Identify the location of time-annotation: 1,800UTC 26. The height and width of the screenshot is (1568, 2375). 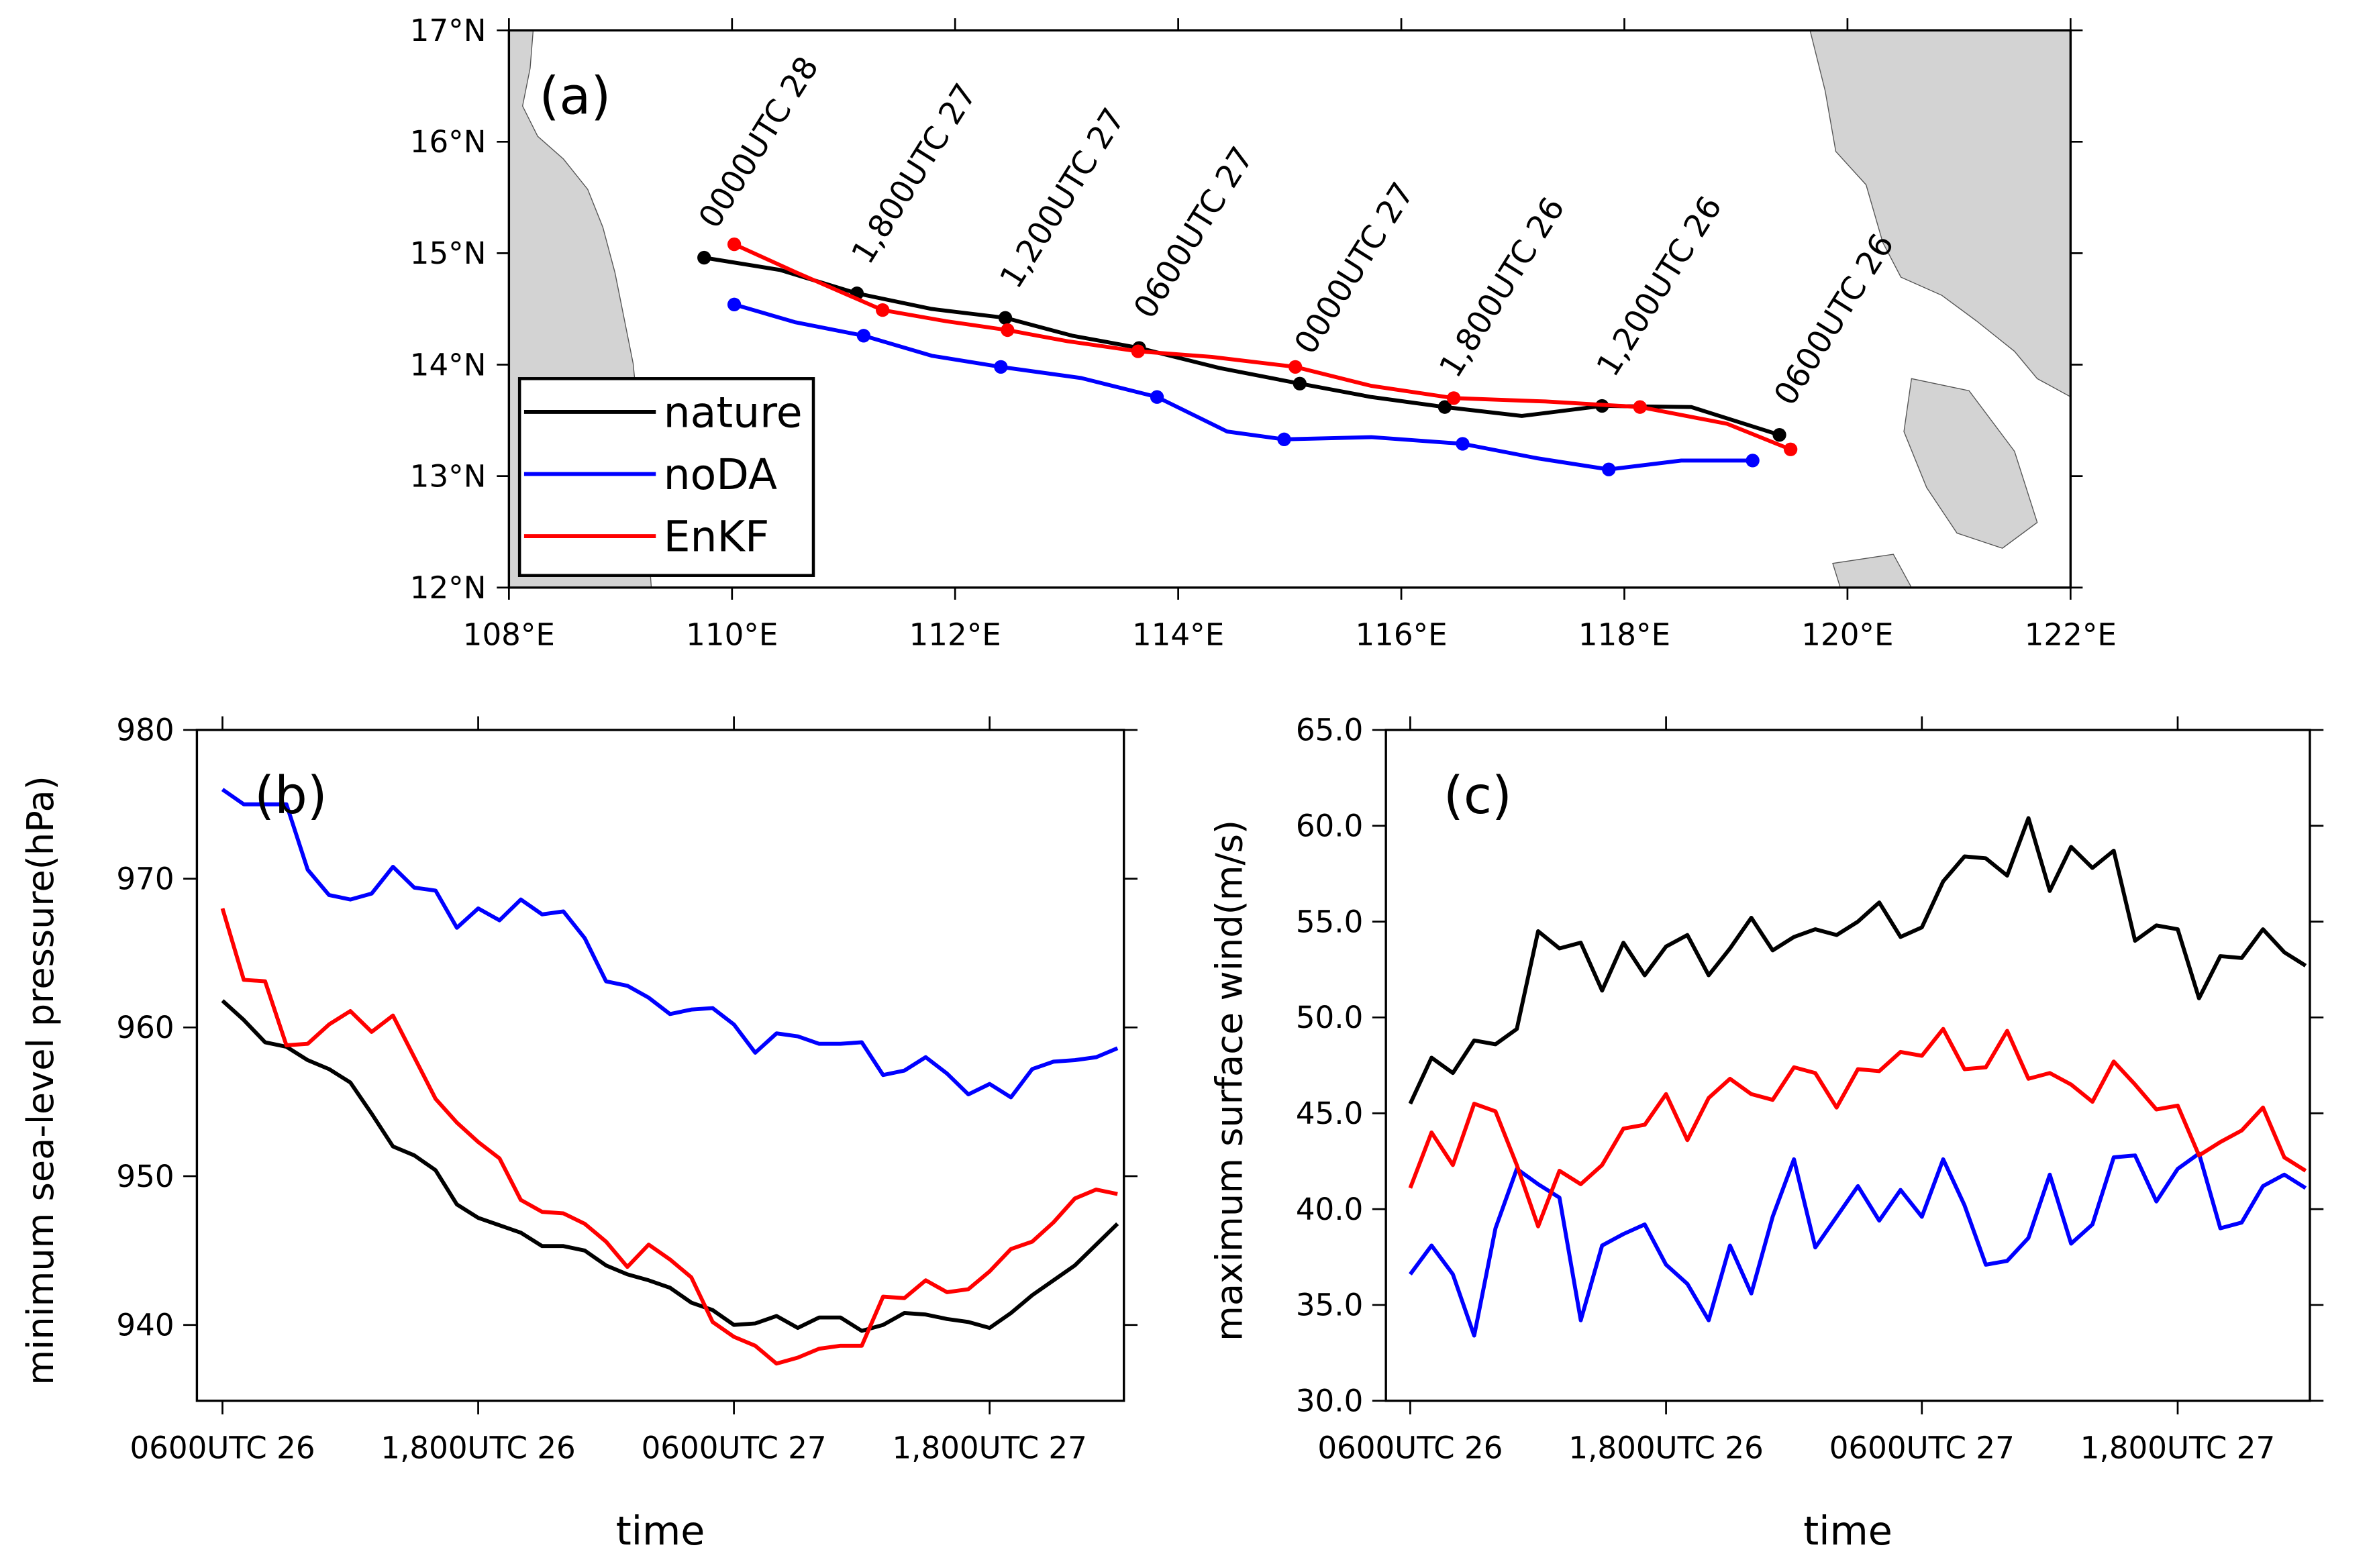
(1502, 287).